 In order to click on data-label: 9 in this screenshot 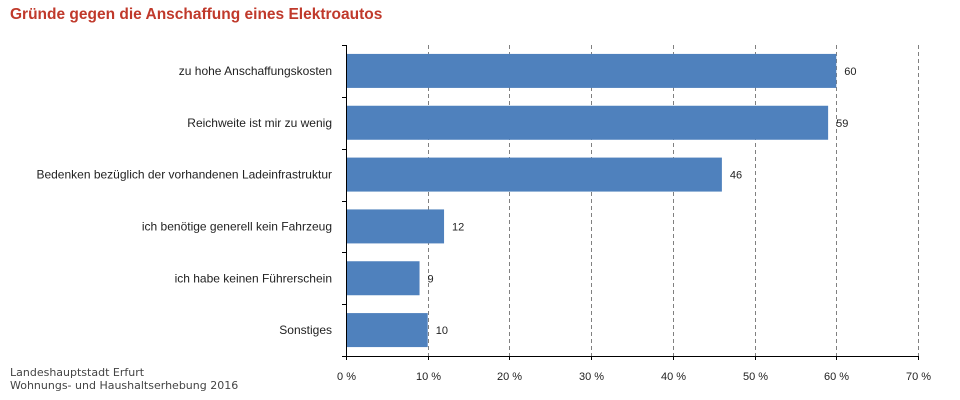, I will do `click(431, 279)`.